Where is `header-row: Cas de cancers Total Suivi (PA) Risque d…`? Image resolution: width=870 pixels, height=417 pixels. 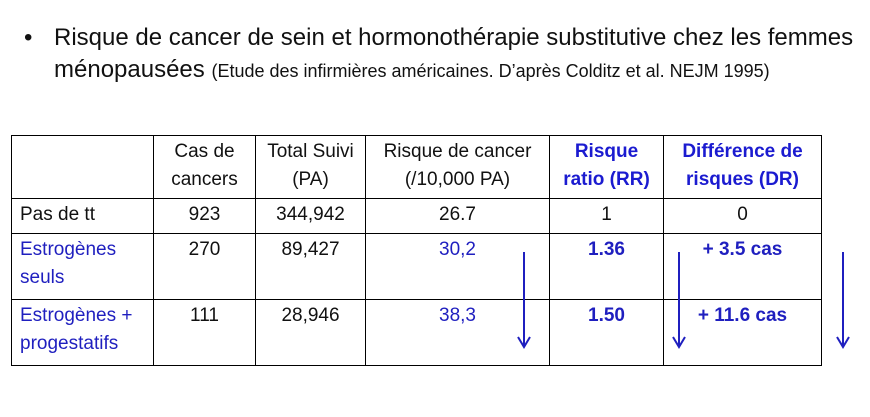
header-row: Cas de cancers Total Suivi (PA) Risque d… is located at coordinates (416, 167).